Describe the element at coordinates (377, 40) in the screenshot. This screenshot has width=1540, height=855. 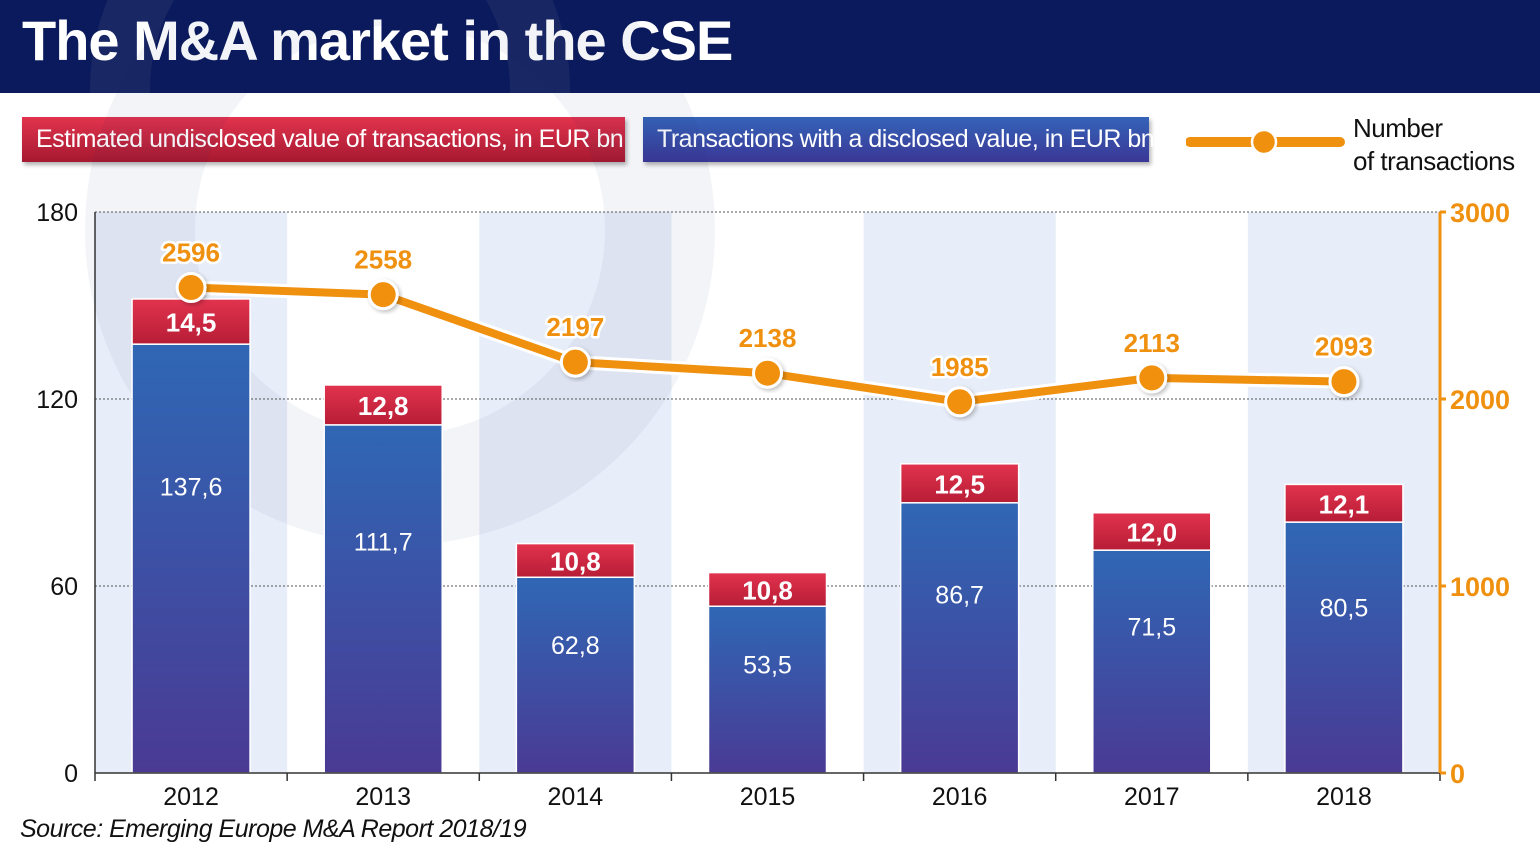
I see `page-title: The M&A market in the CSE` at that location.